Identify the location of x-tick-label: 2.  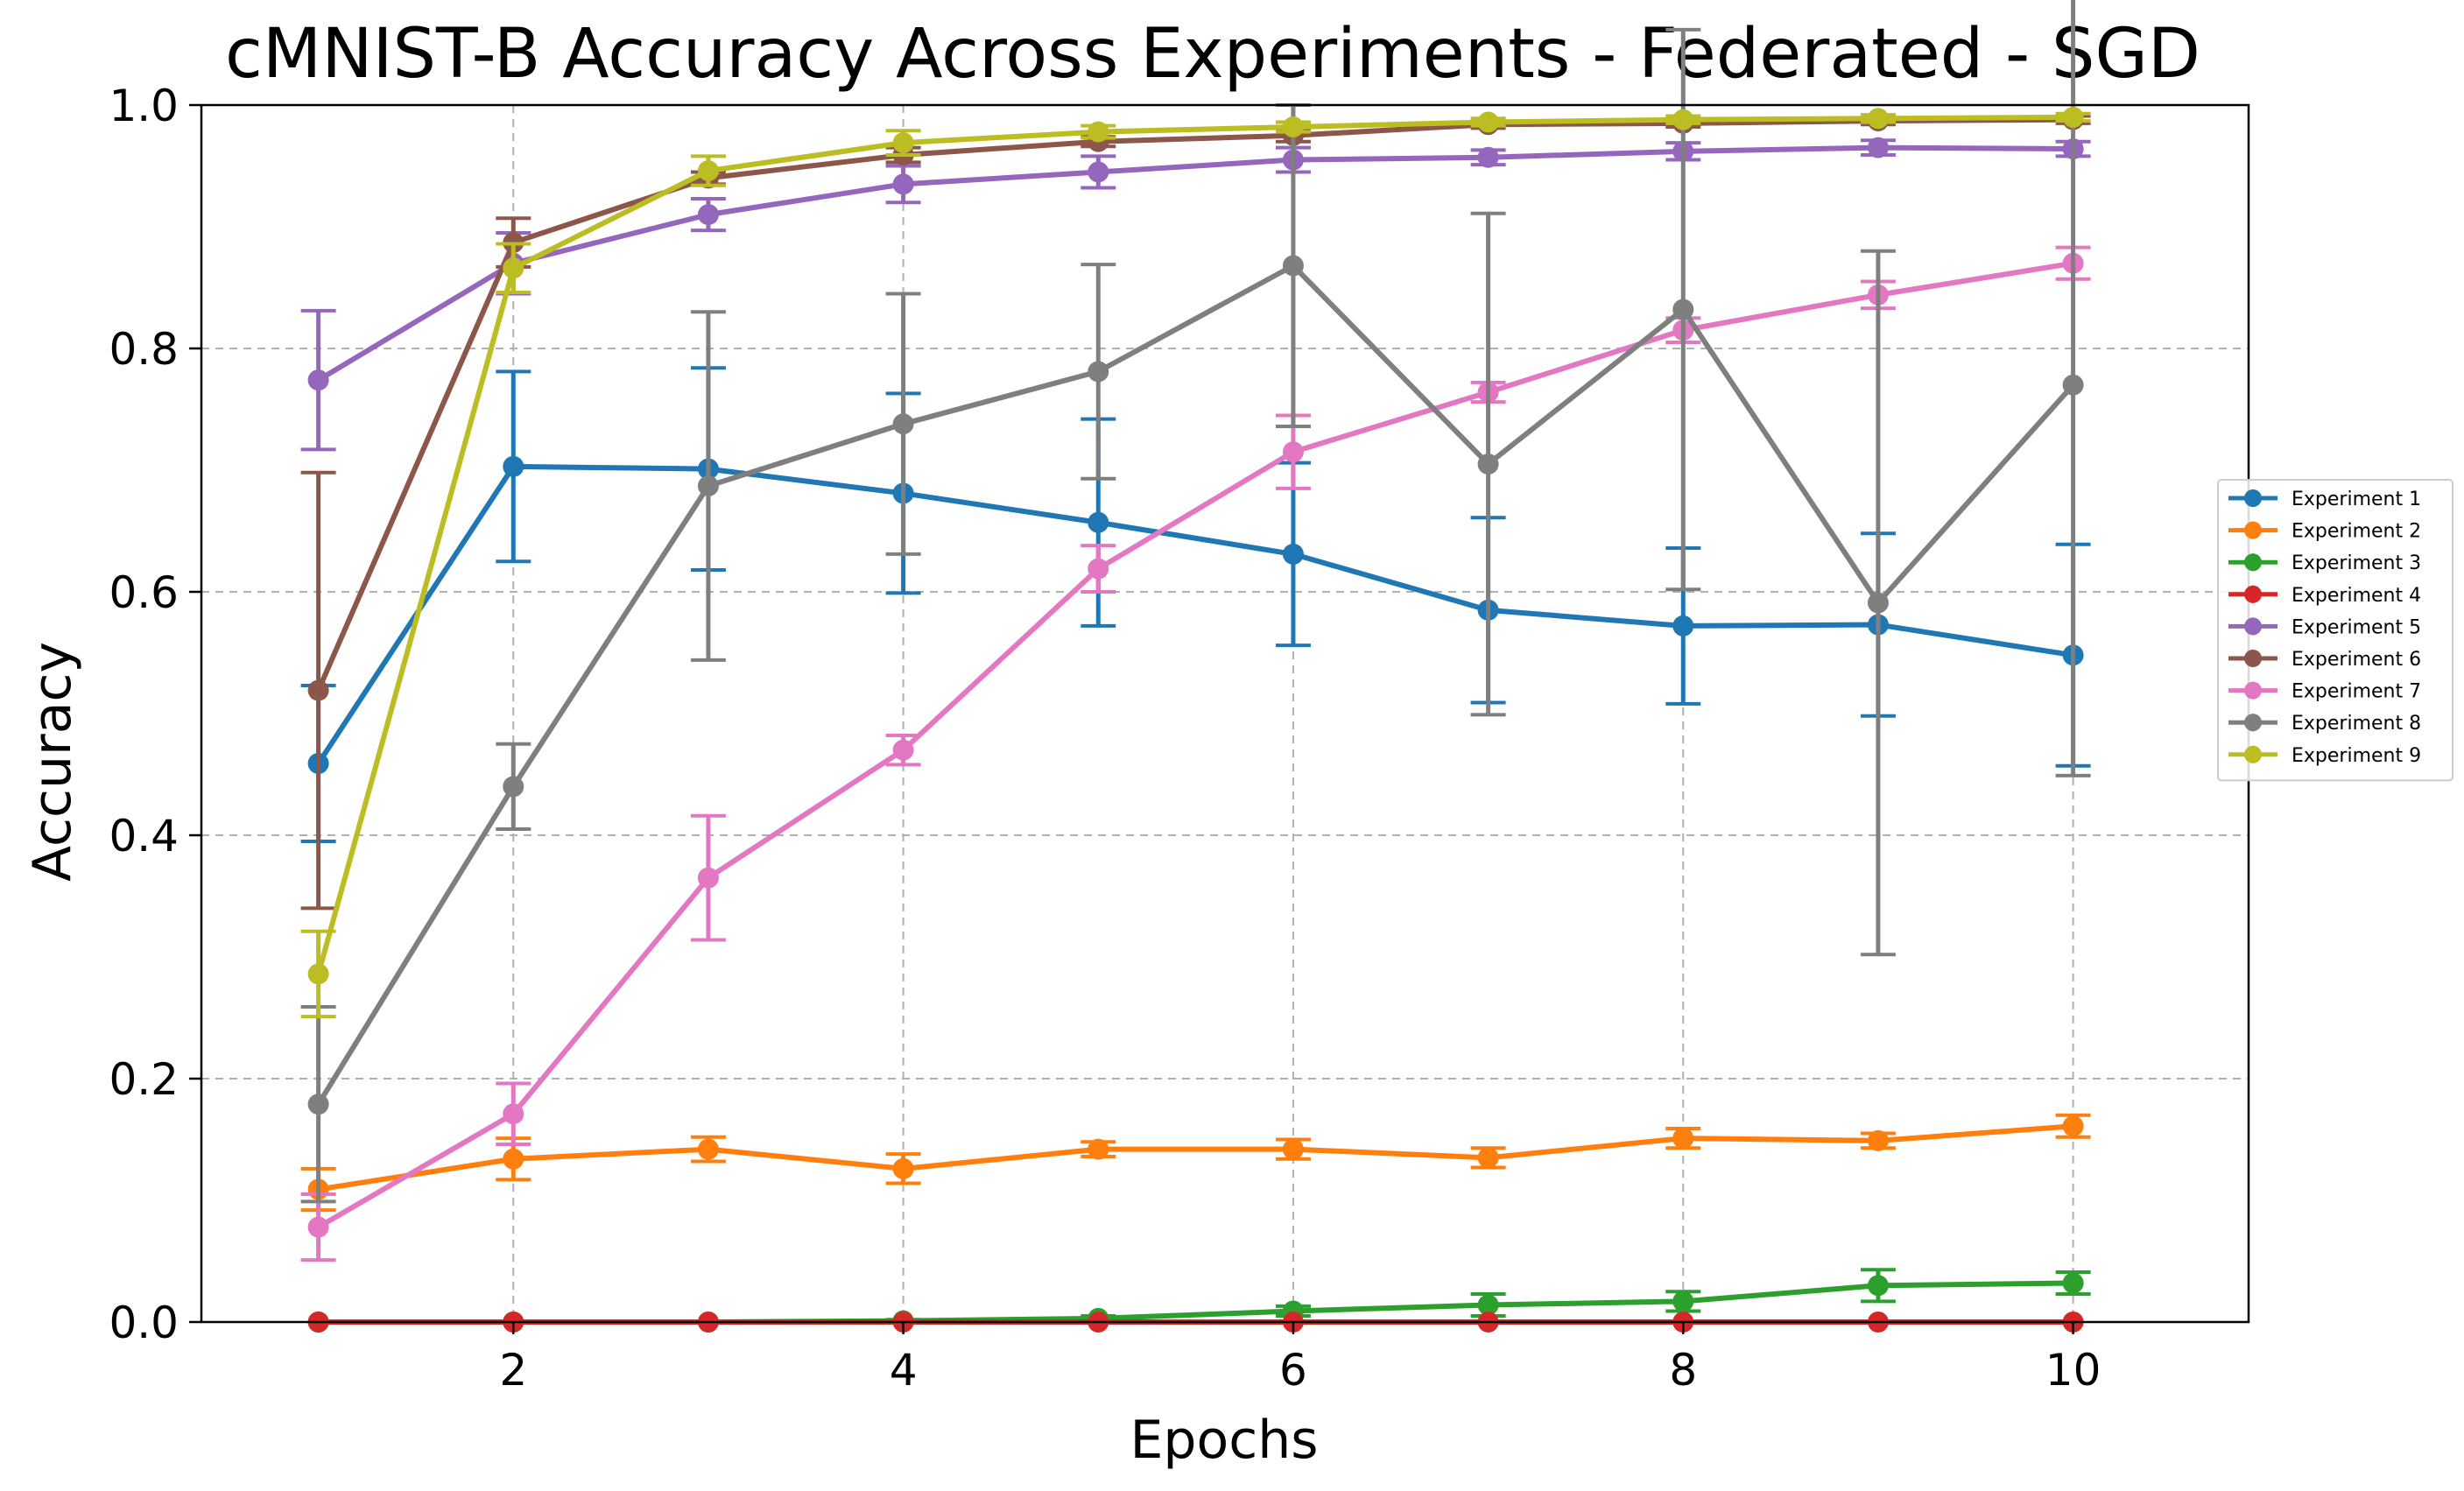
(513, 1370).